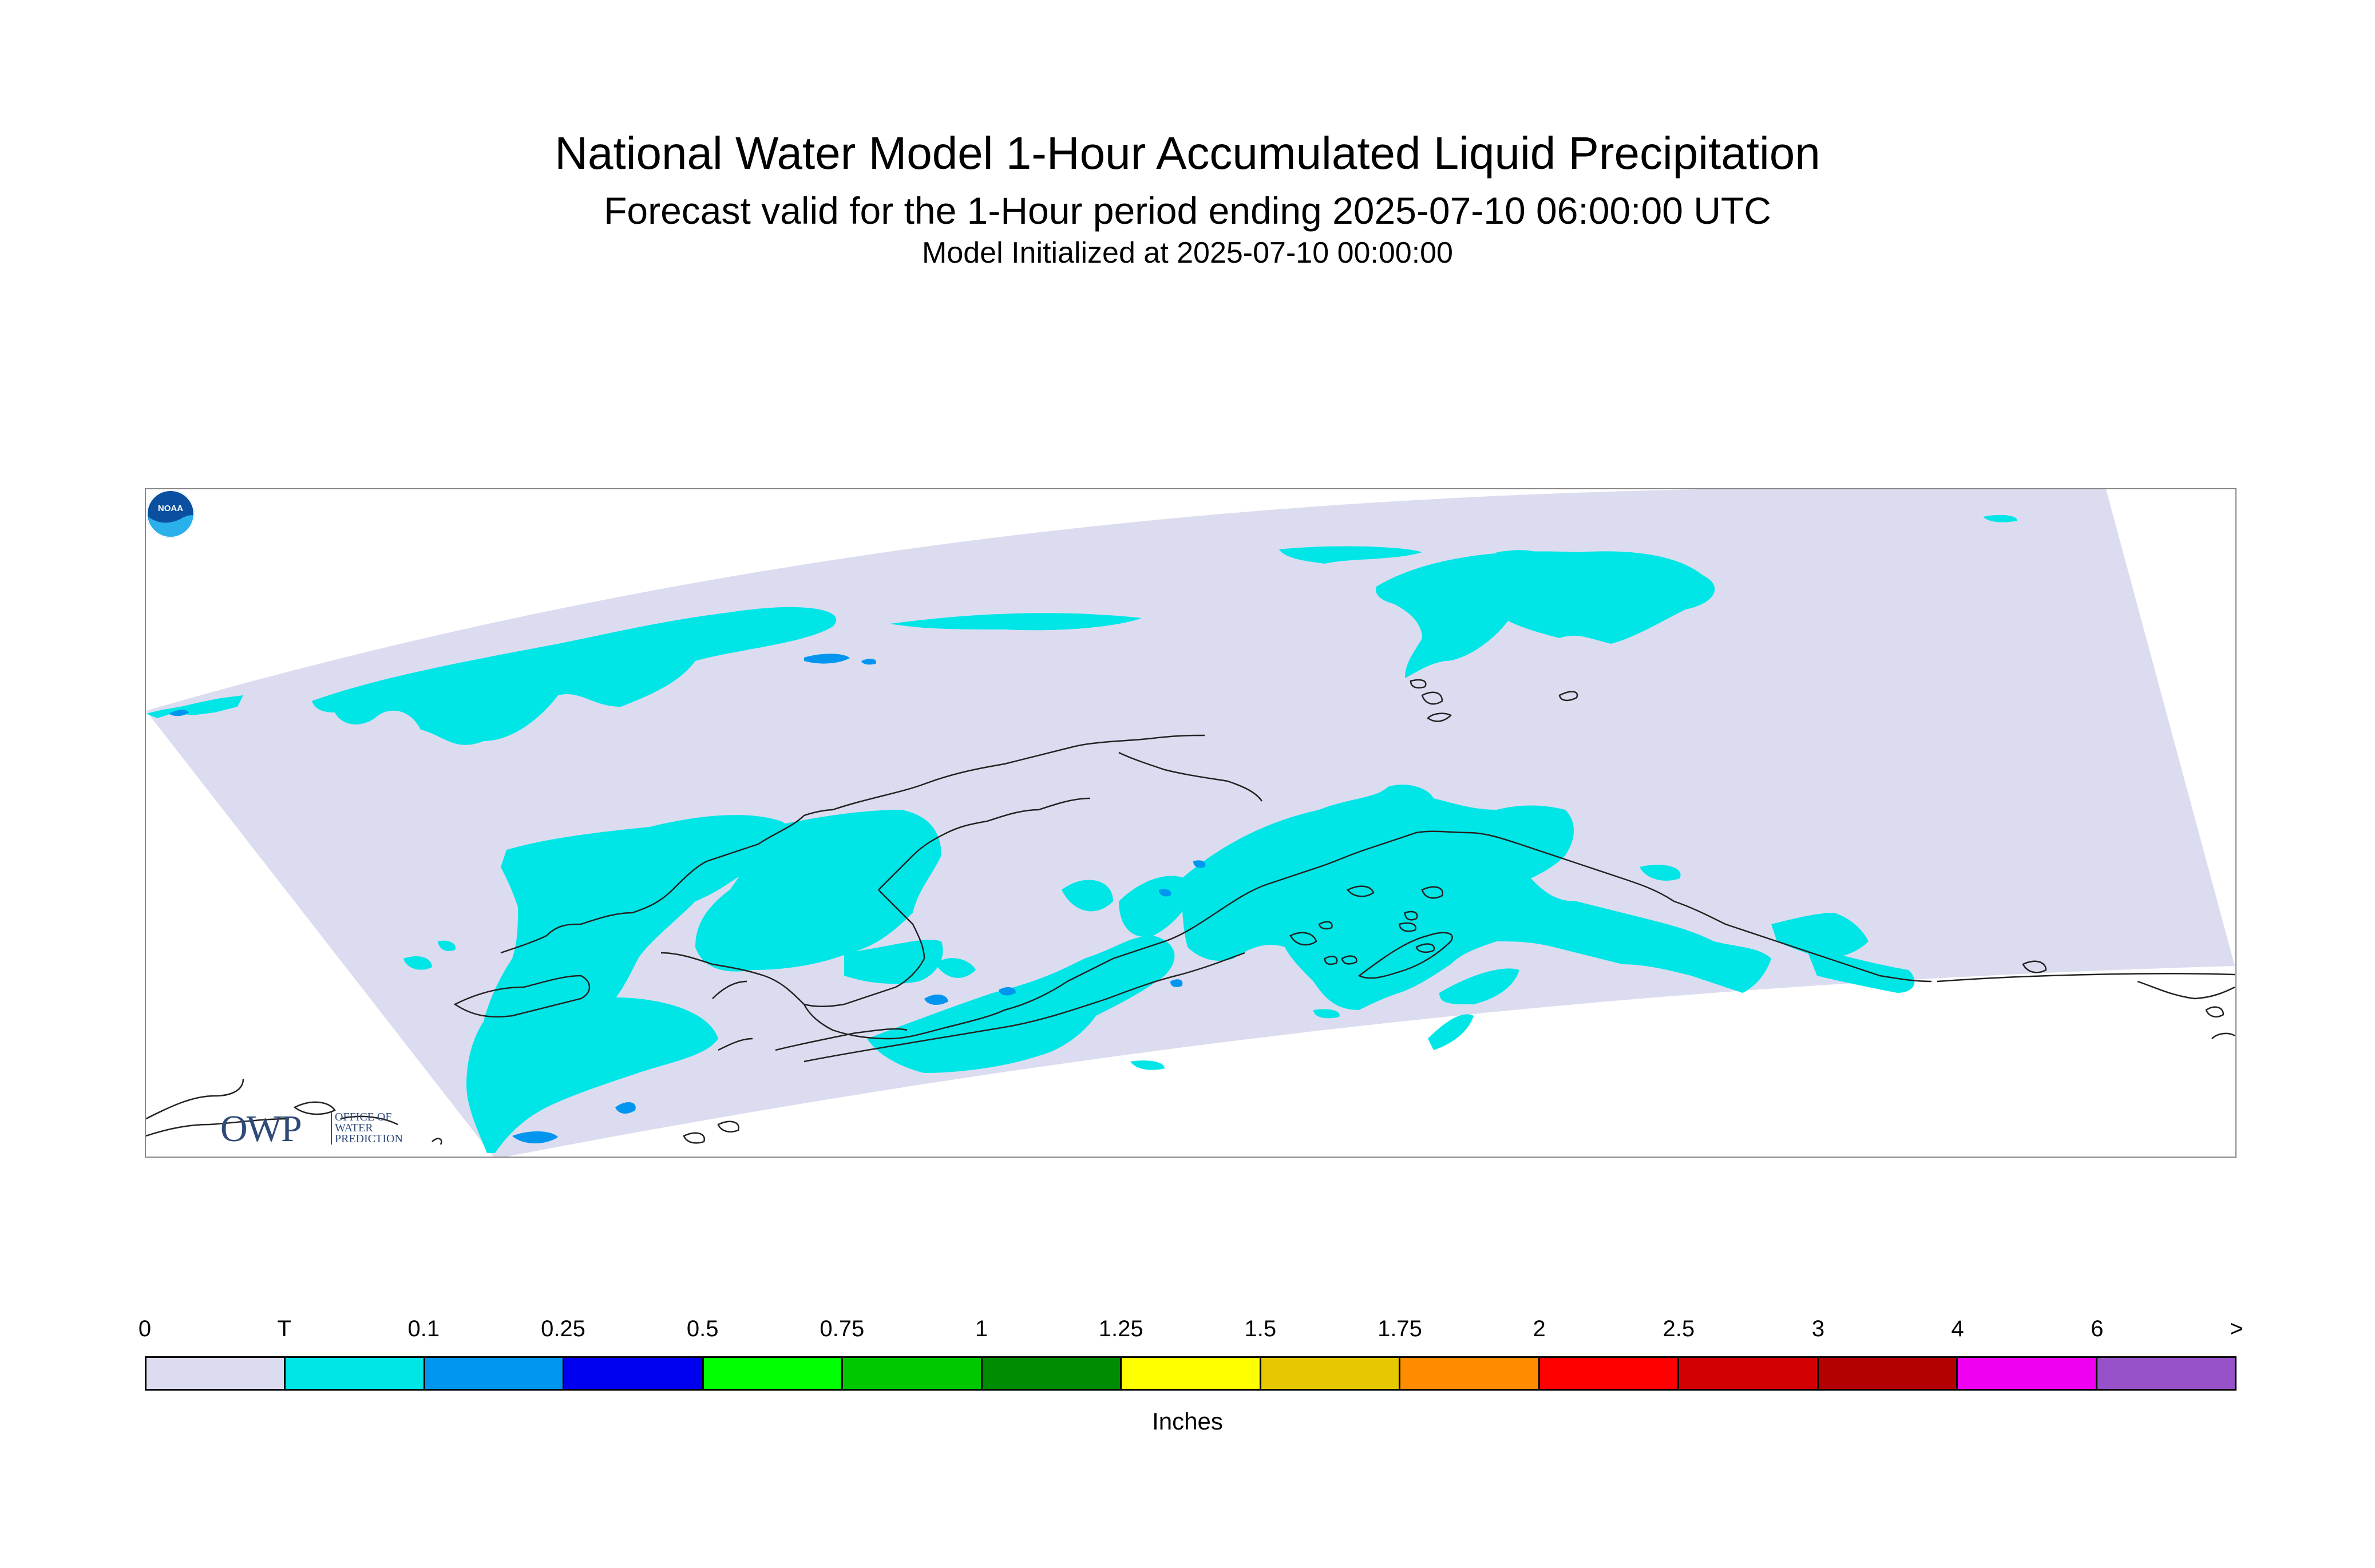  Describe the element at coordinates (1187, 1421) in the screenshot. I see `legend-units: Inches` at that location.